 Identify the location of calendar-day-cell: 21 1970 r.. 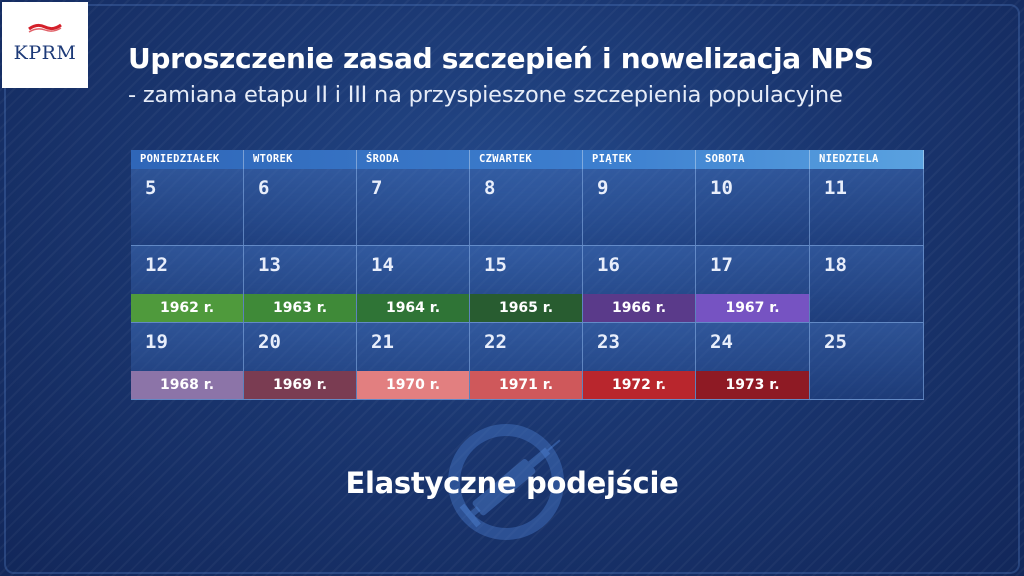
(413, 361).